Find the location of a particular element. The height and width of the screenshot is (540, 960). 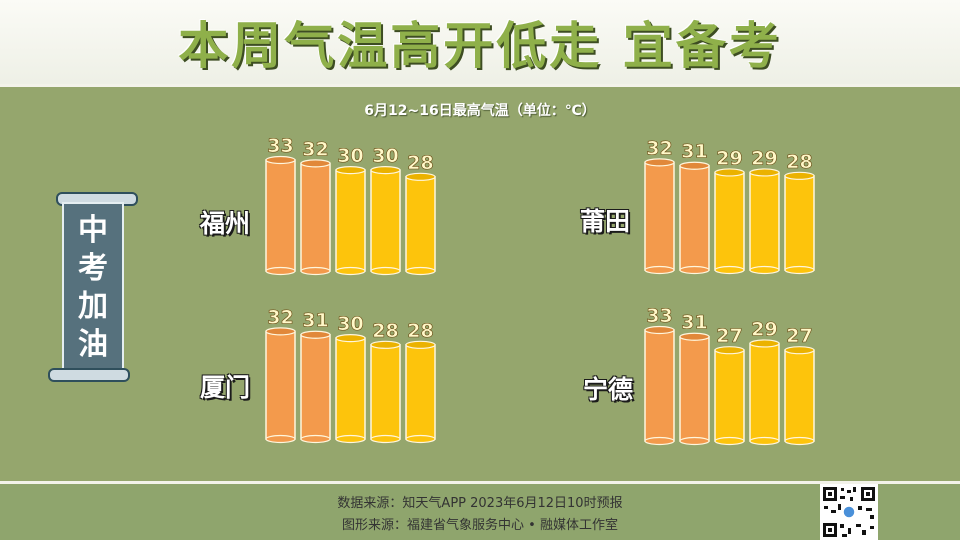

scroll-char: 中 is located at coordinates (93, 230).